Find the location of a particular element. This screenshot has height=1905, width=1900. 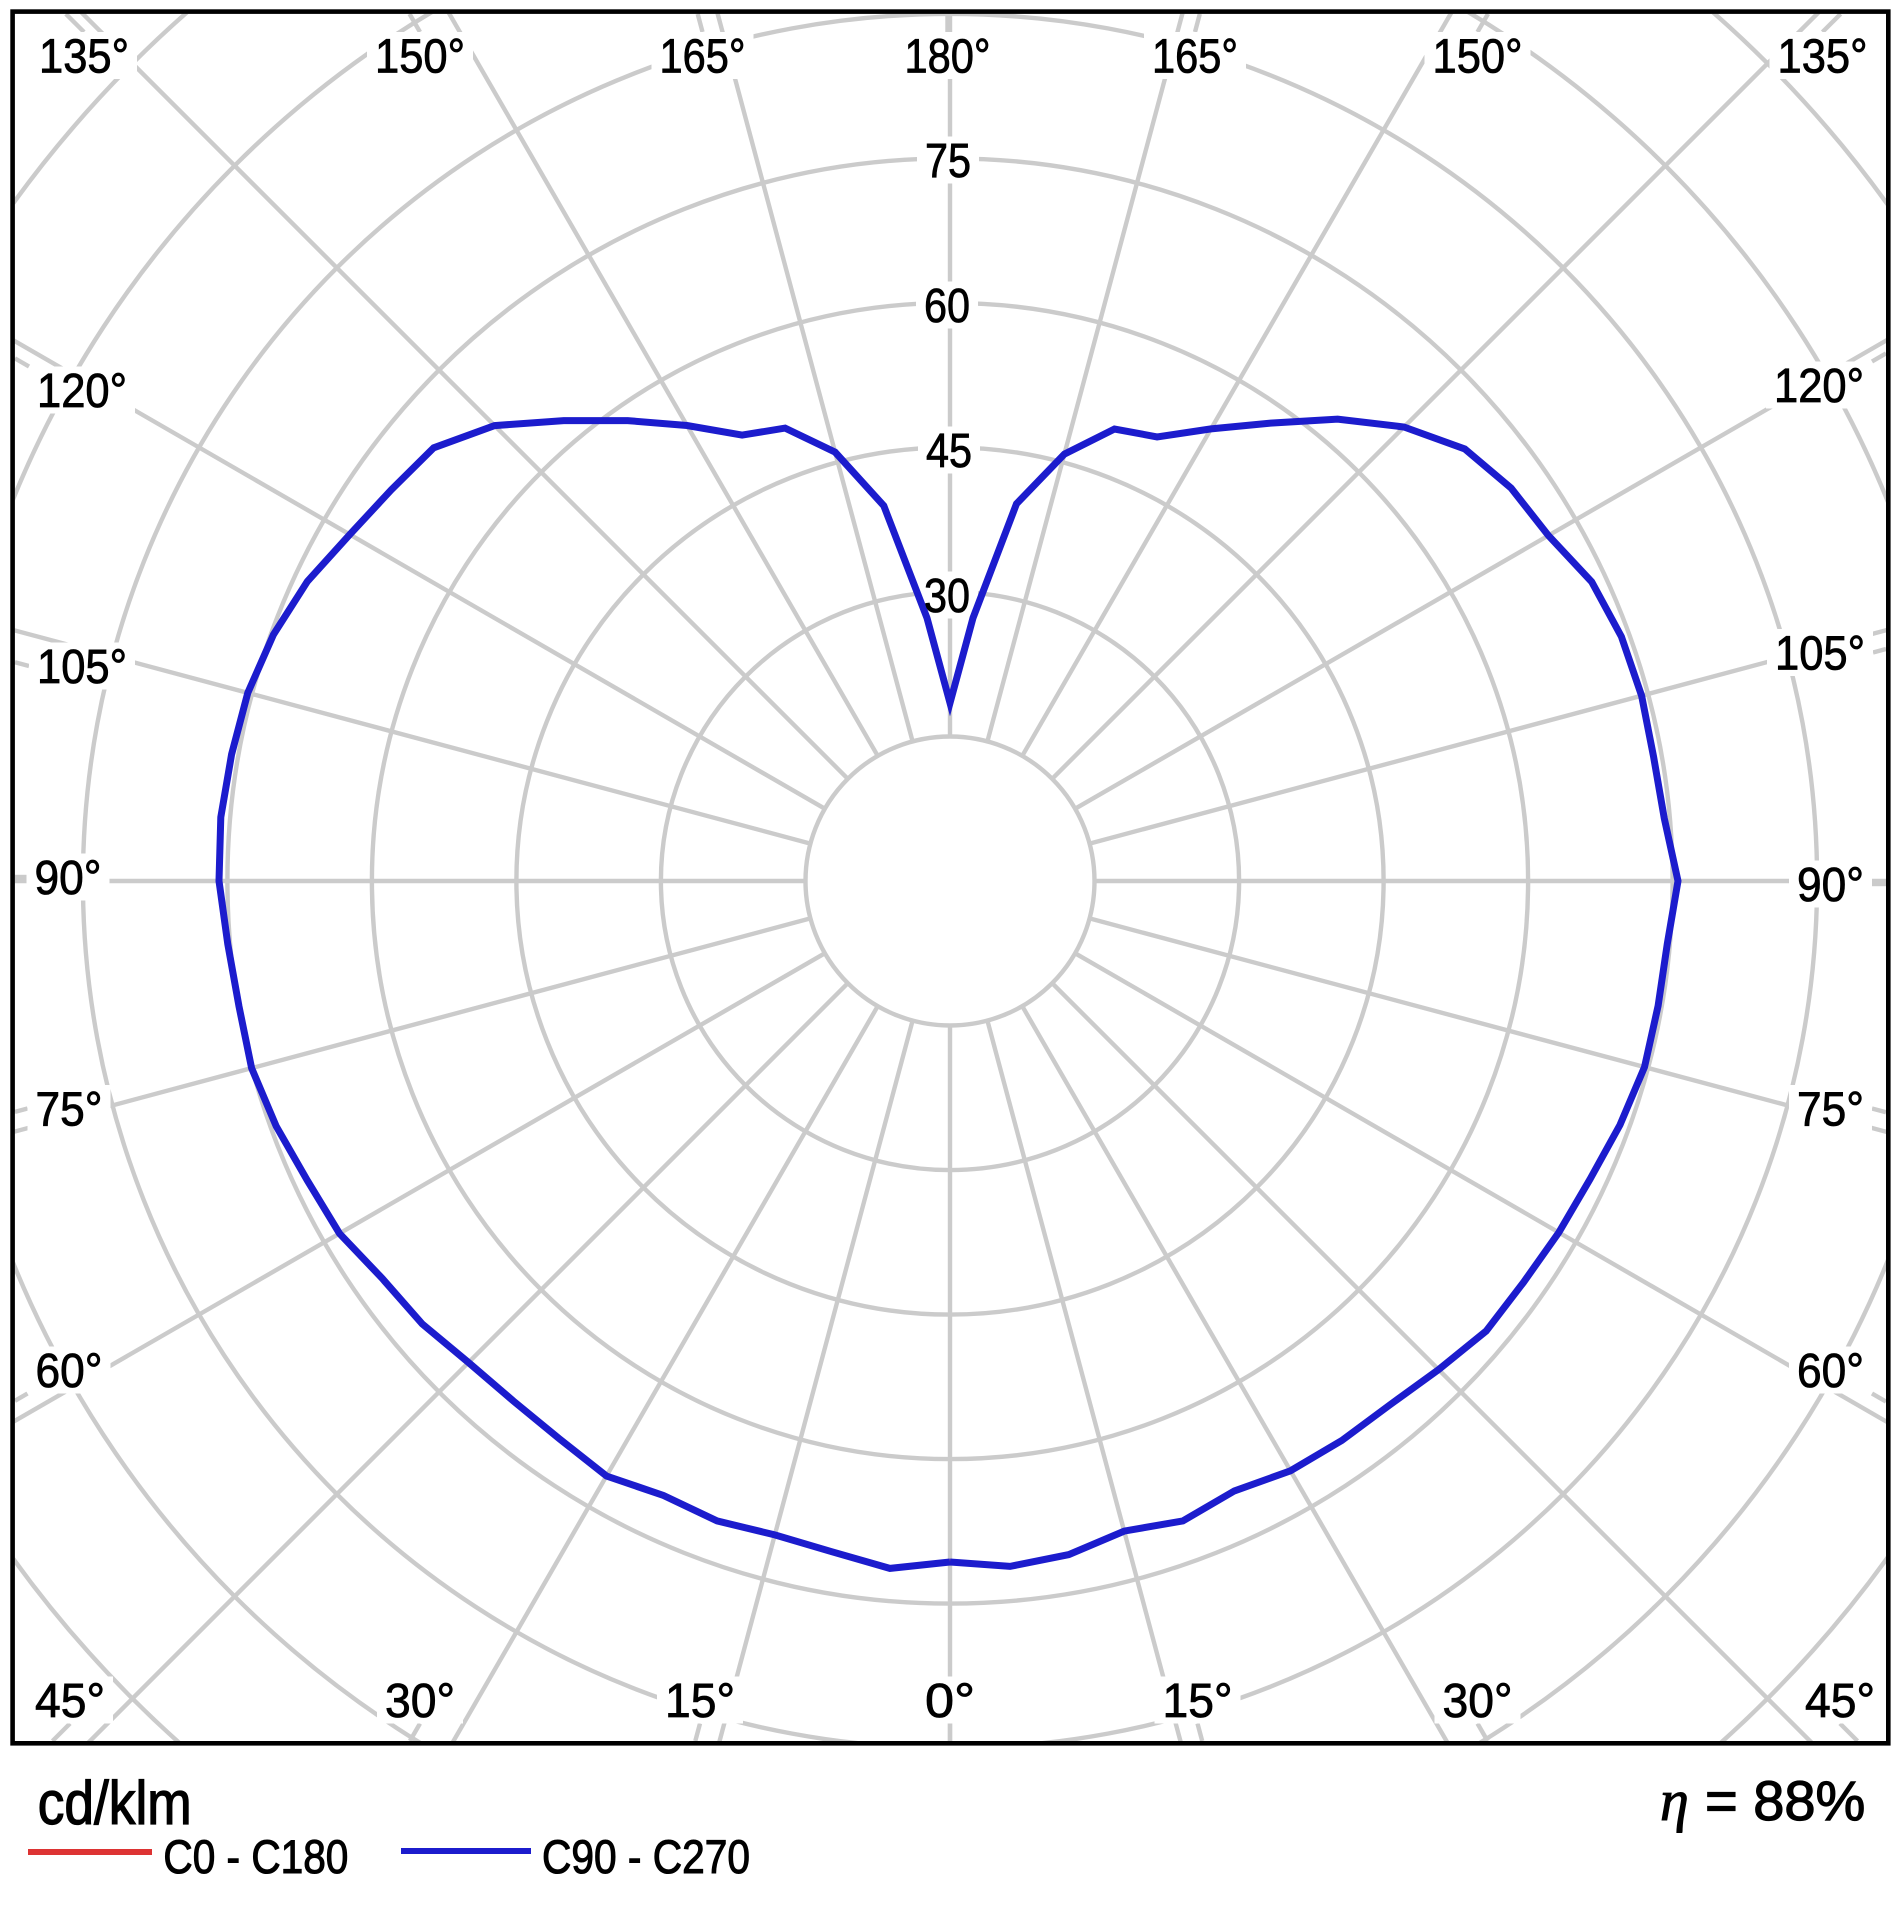

svg-text: 75 is located at coordinates (948, 161).